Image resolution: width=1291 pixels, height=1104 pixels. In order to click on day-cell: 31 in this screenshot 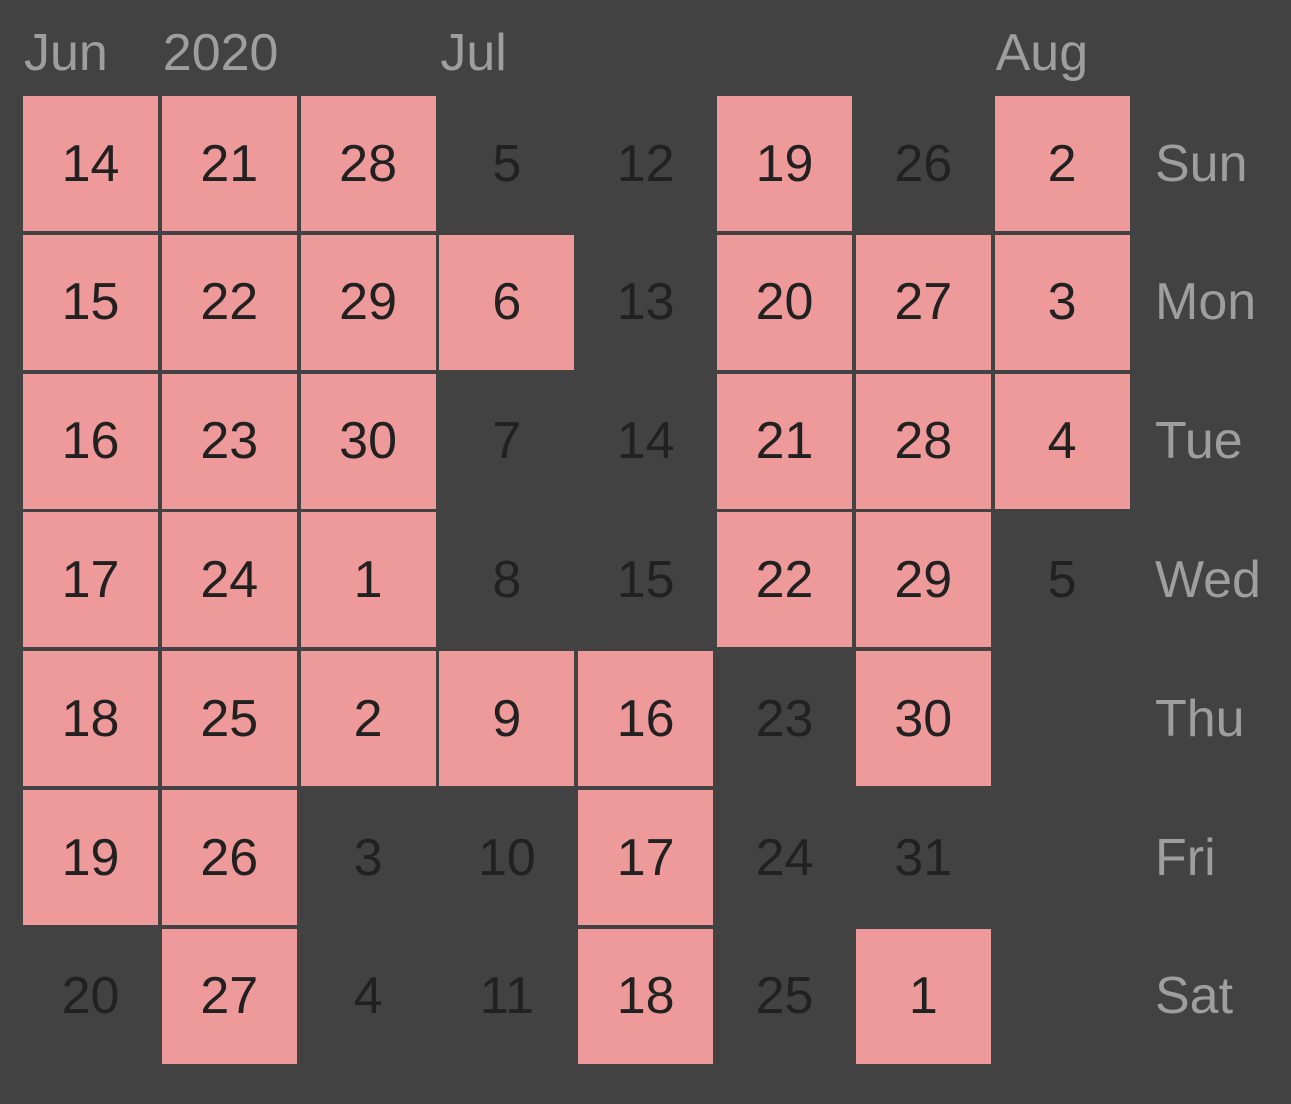, I will do `click(923, 857)`.